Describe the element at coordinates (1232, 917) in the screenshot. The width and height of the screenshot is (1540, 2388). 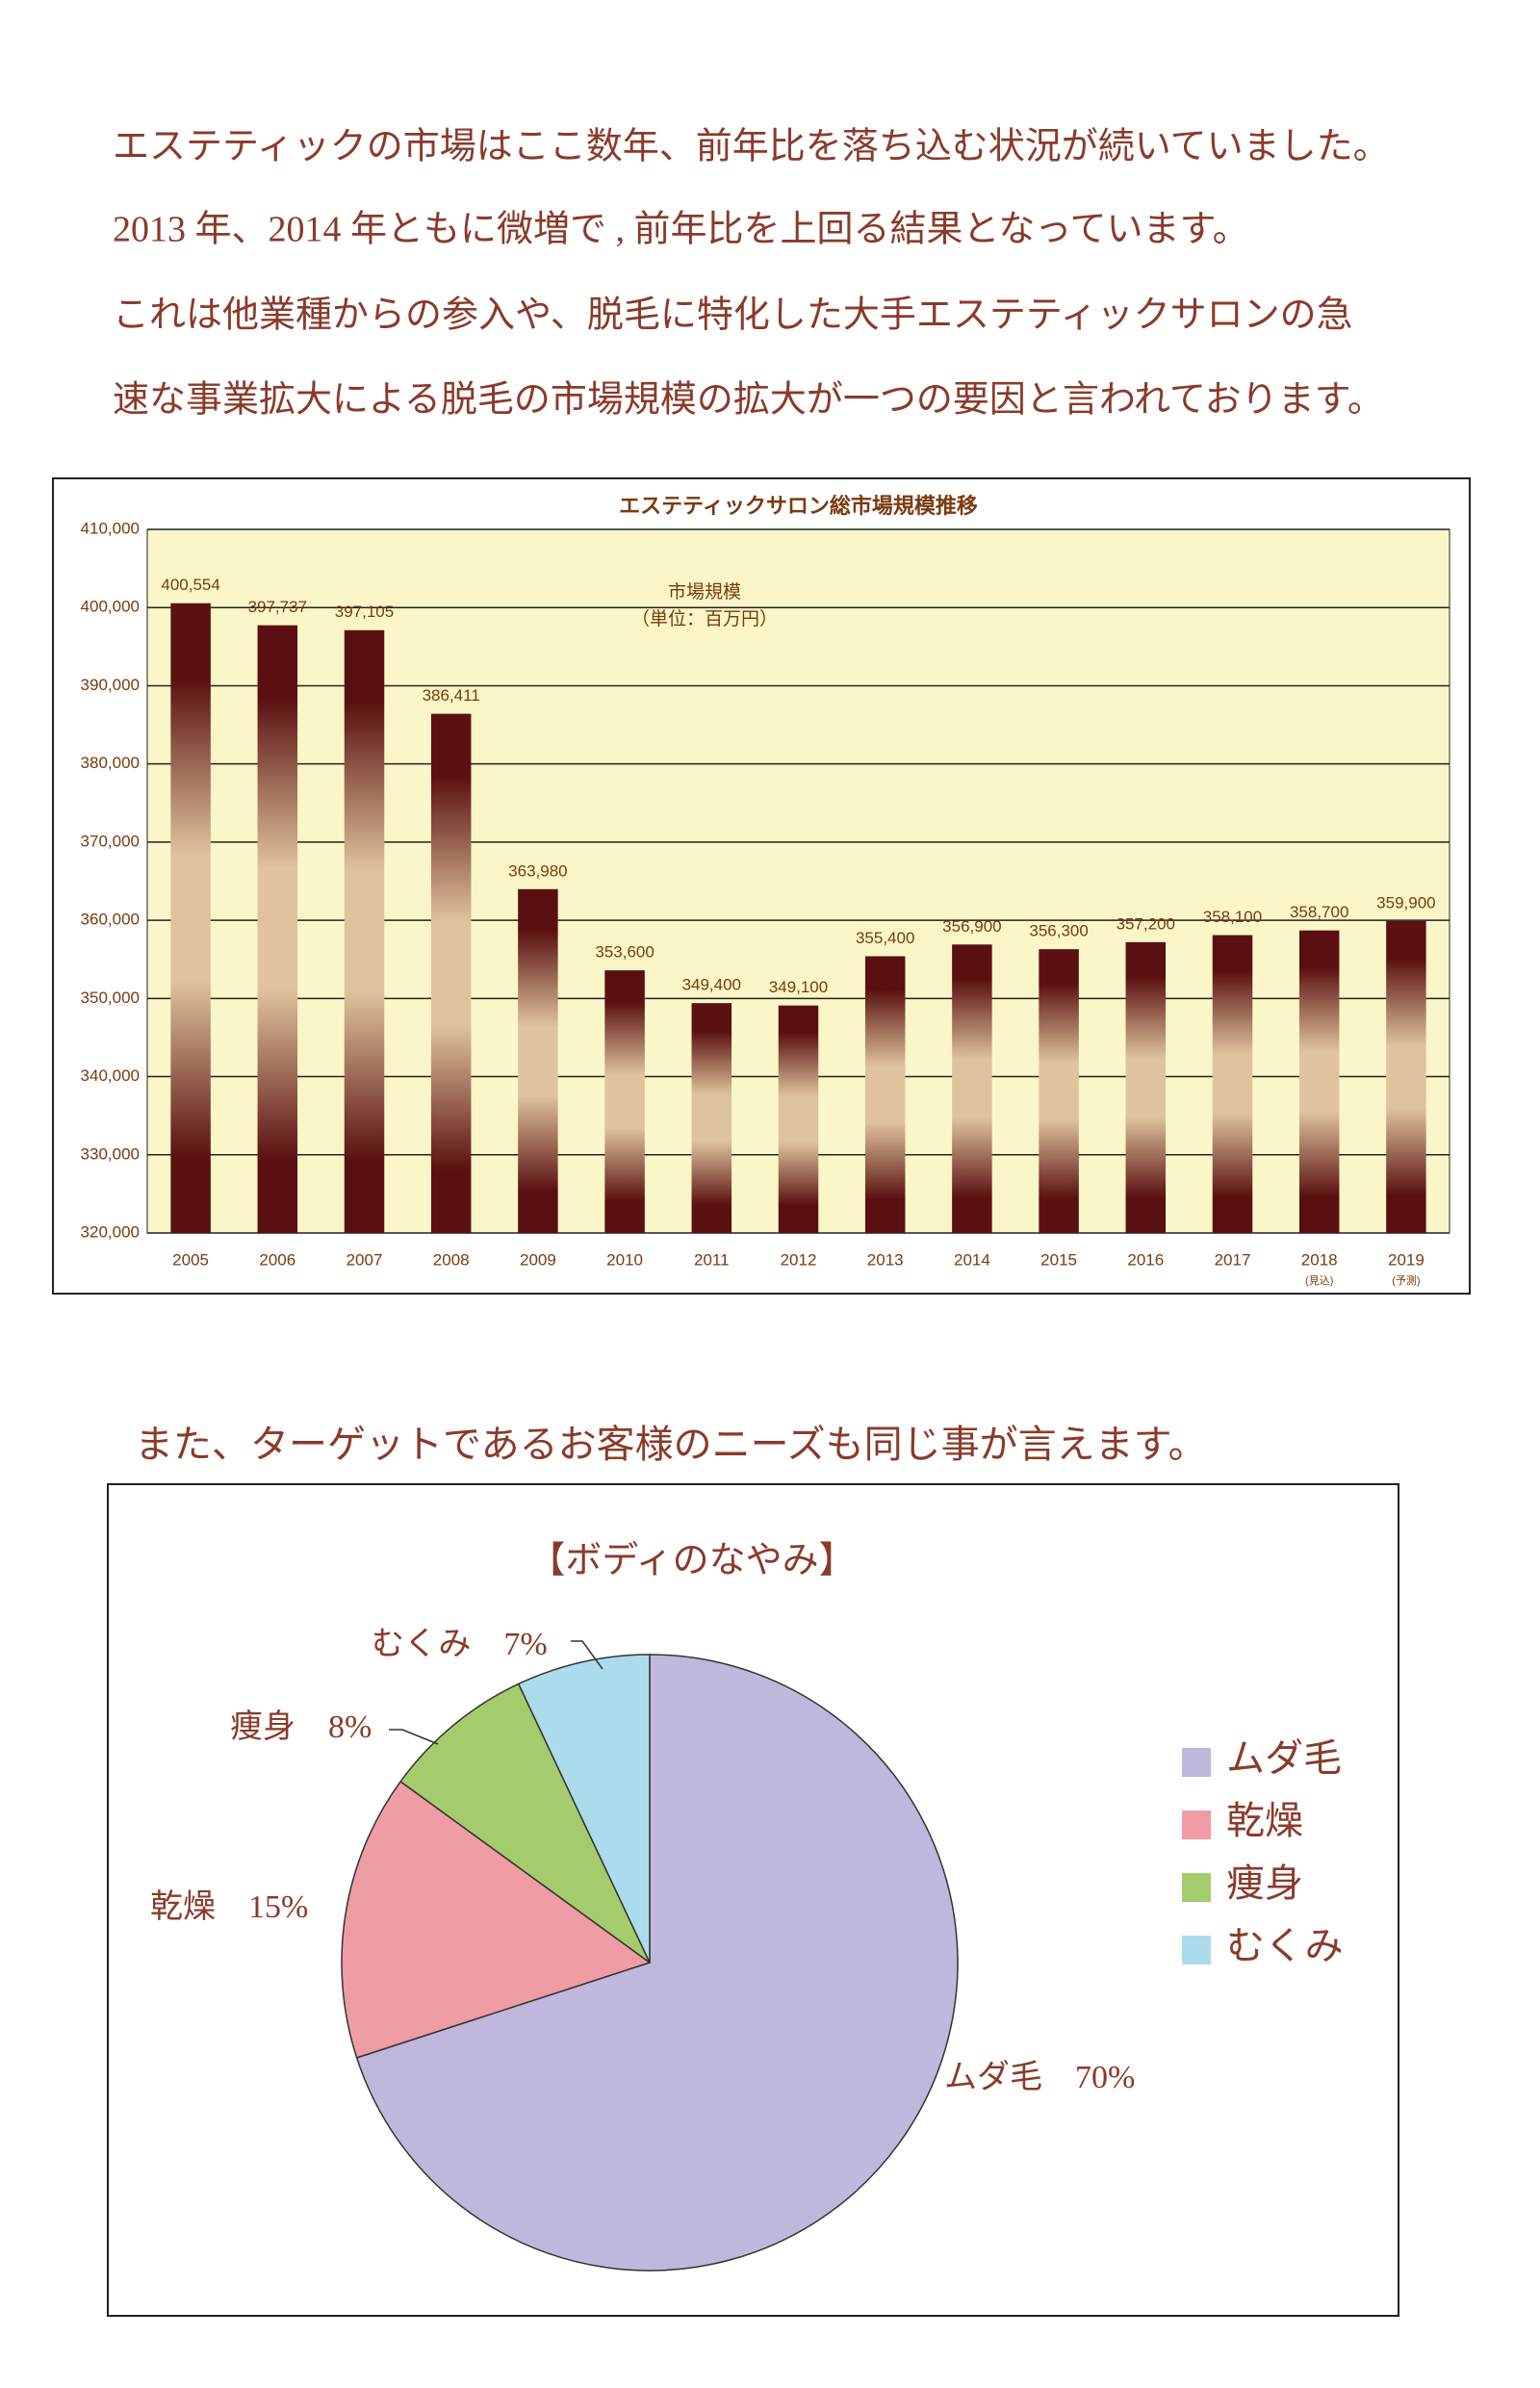
I see `value-label: 358,100` at that location.